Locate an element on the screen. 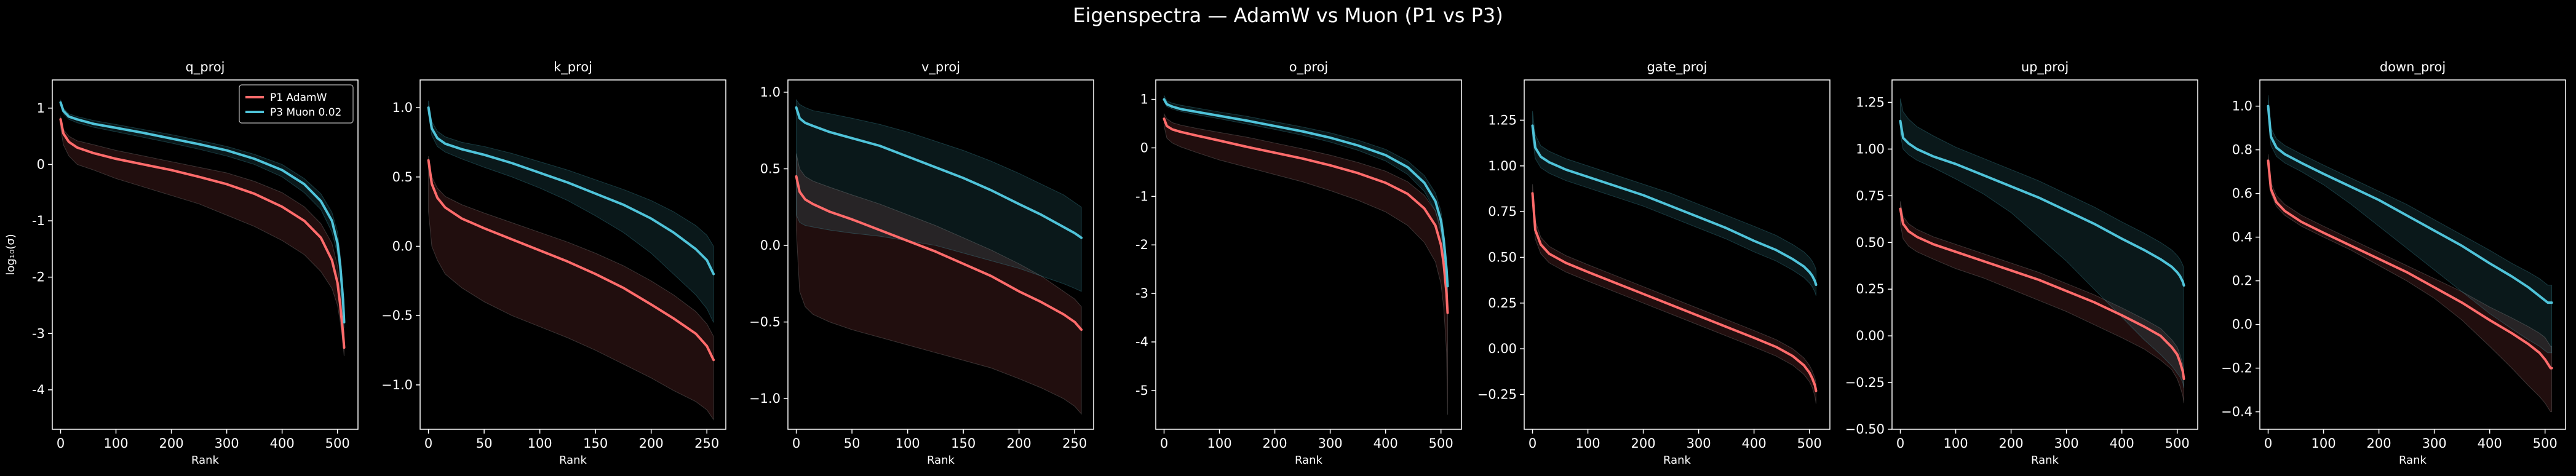  panel-o-proj: o_proj 0 100 200 300 400 500 -5 -4 -3 -2 -1 0 1 Rank is located at coordinates (1298, 263).